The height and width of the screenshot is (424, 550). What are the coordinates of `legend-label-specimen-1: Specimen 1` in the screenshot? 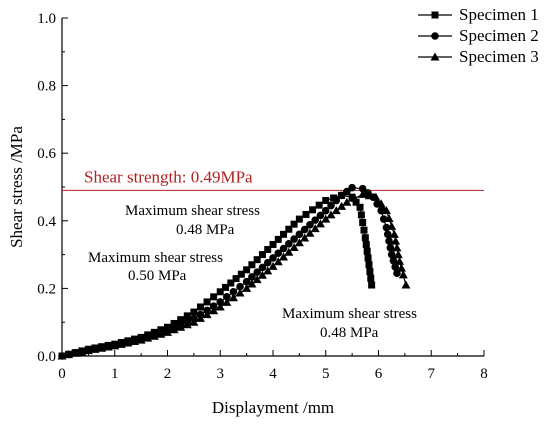 It's located at (499, 14).